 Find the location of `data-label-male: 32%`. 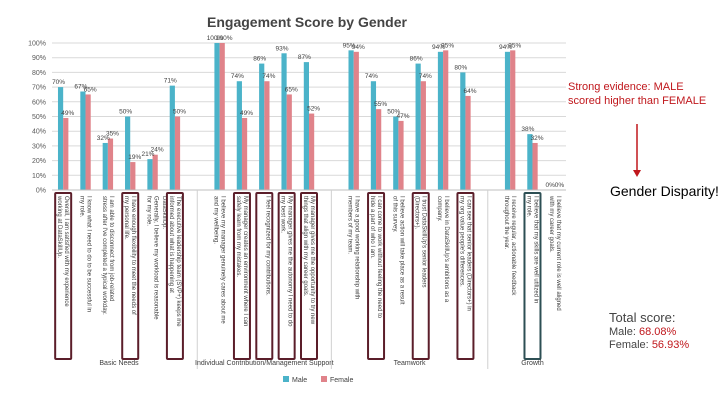

data-label-male: 32% is located at coordinates (103, 138).